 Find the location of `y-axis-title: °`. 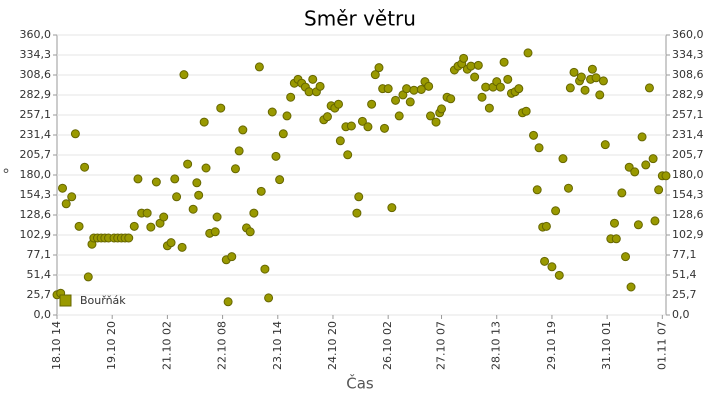

y-axis-title: ° is located at coordinates (6, 175).